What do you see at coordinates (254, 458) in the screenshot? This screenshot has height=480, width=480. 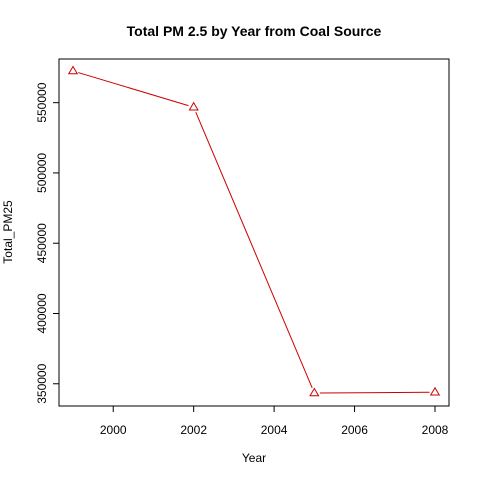 I see `x-axis-label: Year` at bounding box center [254, 458].